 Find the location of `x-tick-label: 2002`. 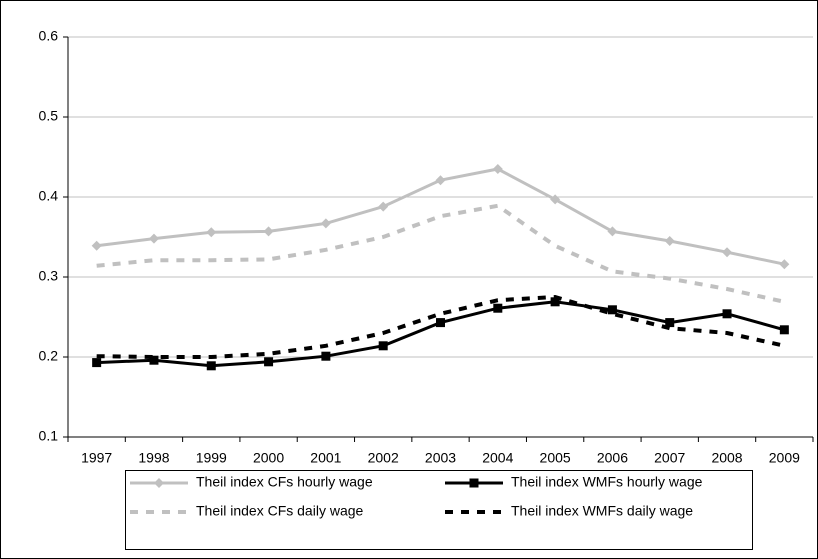

x-tick-label: 2002 is located at coordinates (383, 458).